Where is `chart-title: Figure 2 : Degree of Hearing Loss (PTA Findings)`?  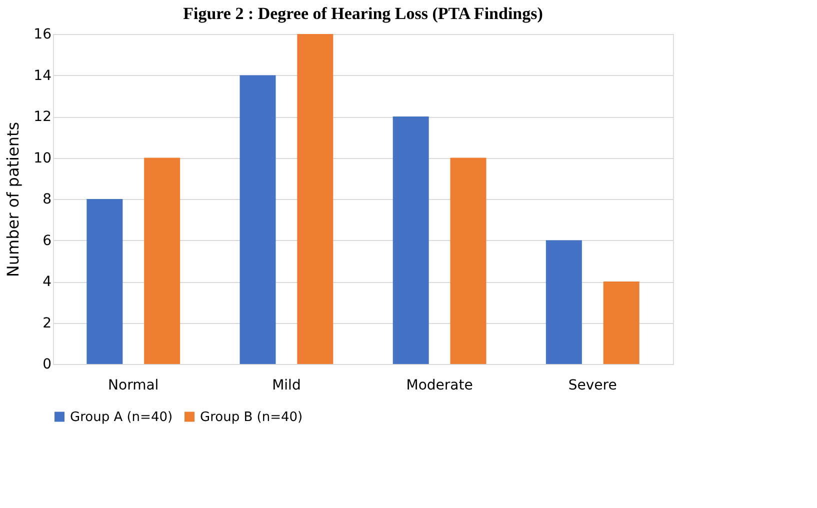 chart-title: Figure 2 : Degree of Hearing Loss (PTA Findings) is located at coordinates (363, 13).